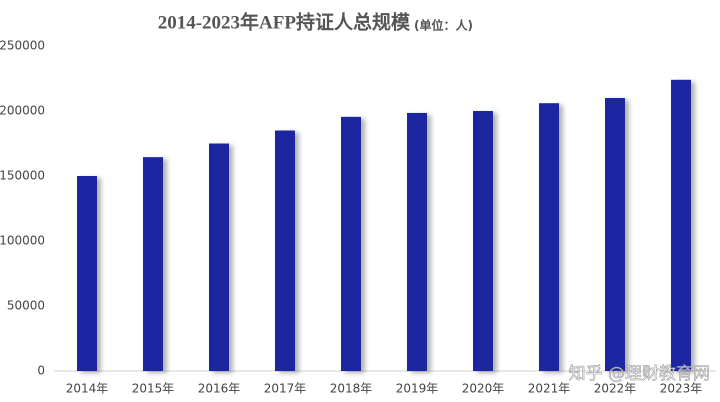 The width and height of the screenshot is (720, 402). What do you see at coordinates (549, 389) in the screenshot?
I see `x-tick-label: 2021年` at bounding box center [549, 389].